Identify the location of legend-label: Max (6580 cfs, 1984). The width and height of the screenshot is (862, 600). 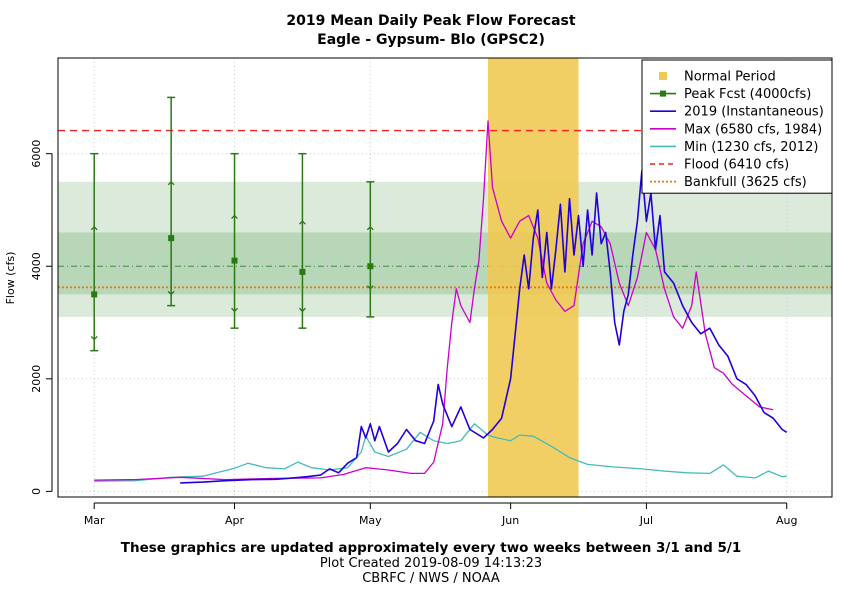
(753, 129).